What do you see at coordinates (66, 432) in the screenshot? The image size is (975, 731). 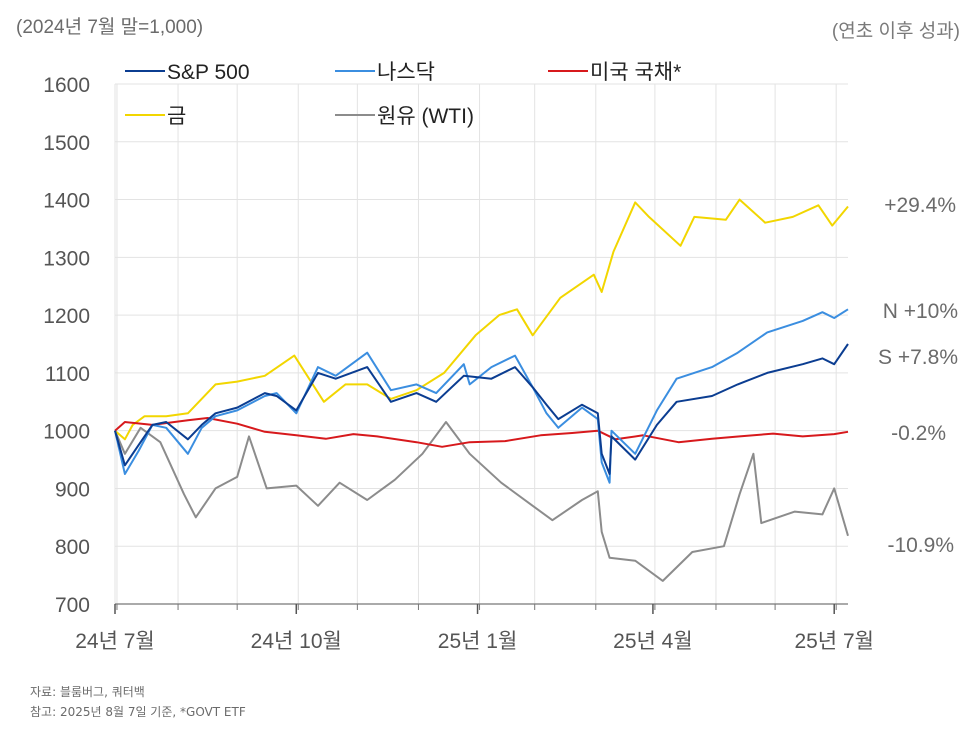 I see `y-tick-label: 1000` at bounding box center [66, 432].